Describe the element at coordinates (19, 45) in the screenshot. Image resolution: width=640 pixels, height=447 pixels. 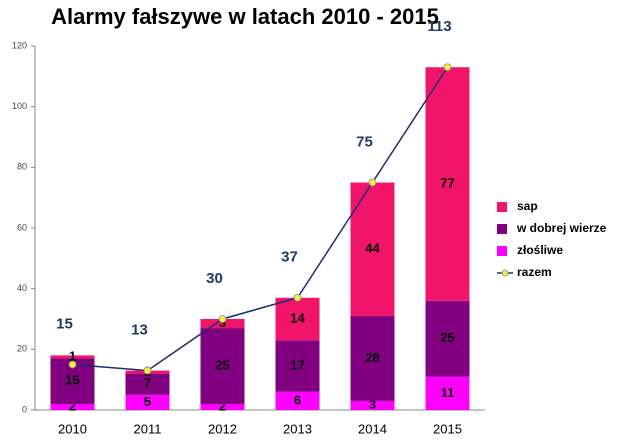
I see `y-tick-label: 120` at that location.